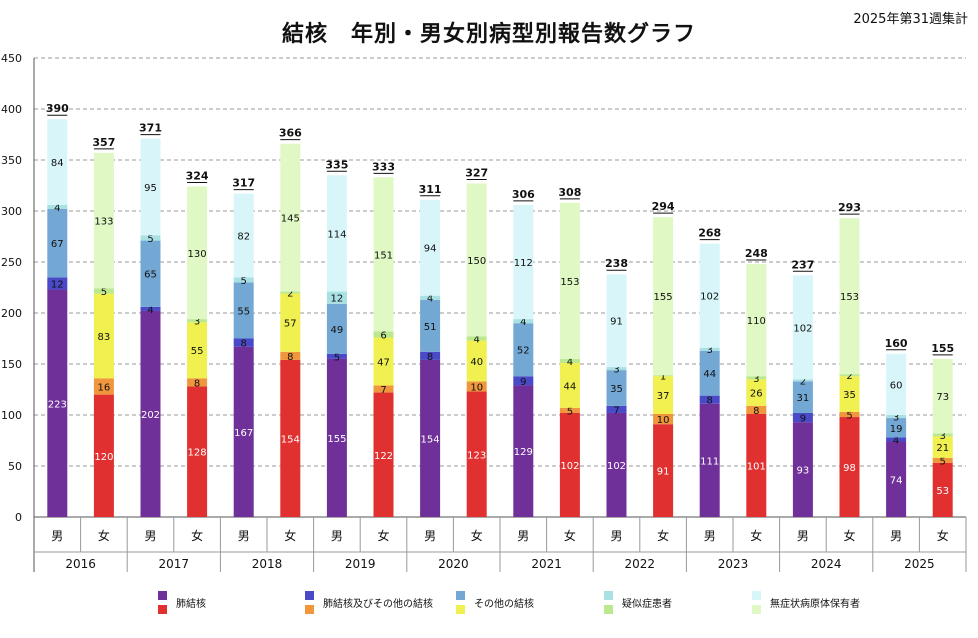 The image size is (978, 638). What do you see at coordinates (523, 452) in the screenshot?
I see `data-label: 129` at bounding box center [523, 452].